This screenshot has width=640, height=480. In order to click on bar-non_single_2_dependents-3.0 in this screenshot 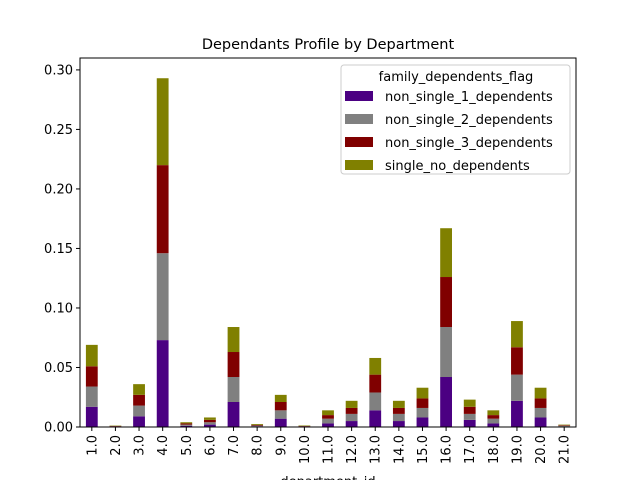, I will do `click(139, 411)`.